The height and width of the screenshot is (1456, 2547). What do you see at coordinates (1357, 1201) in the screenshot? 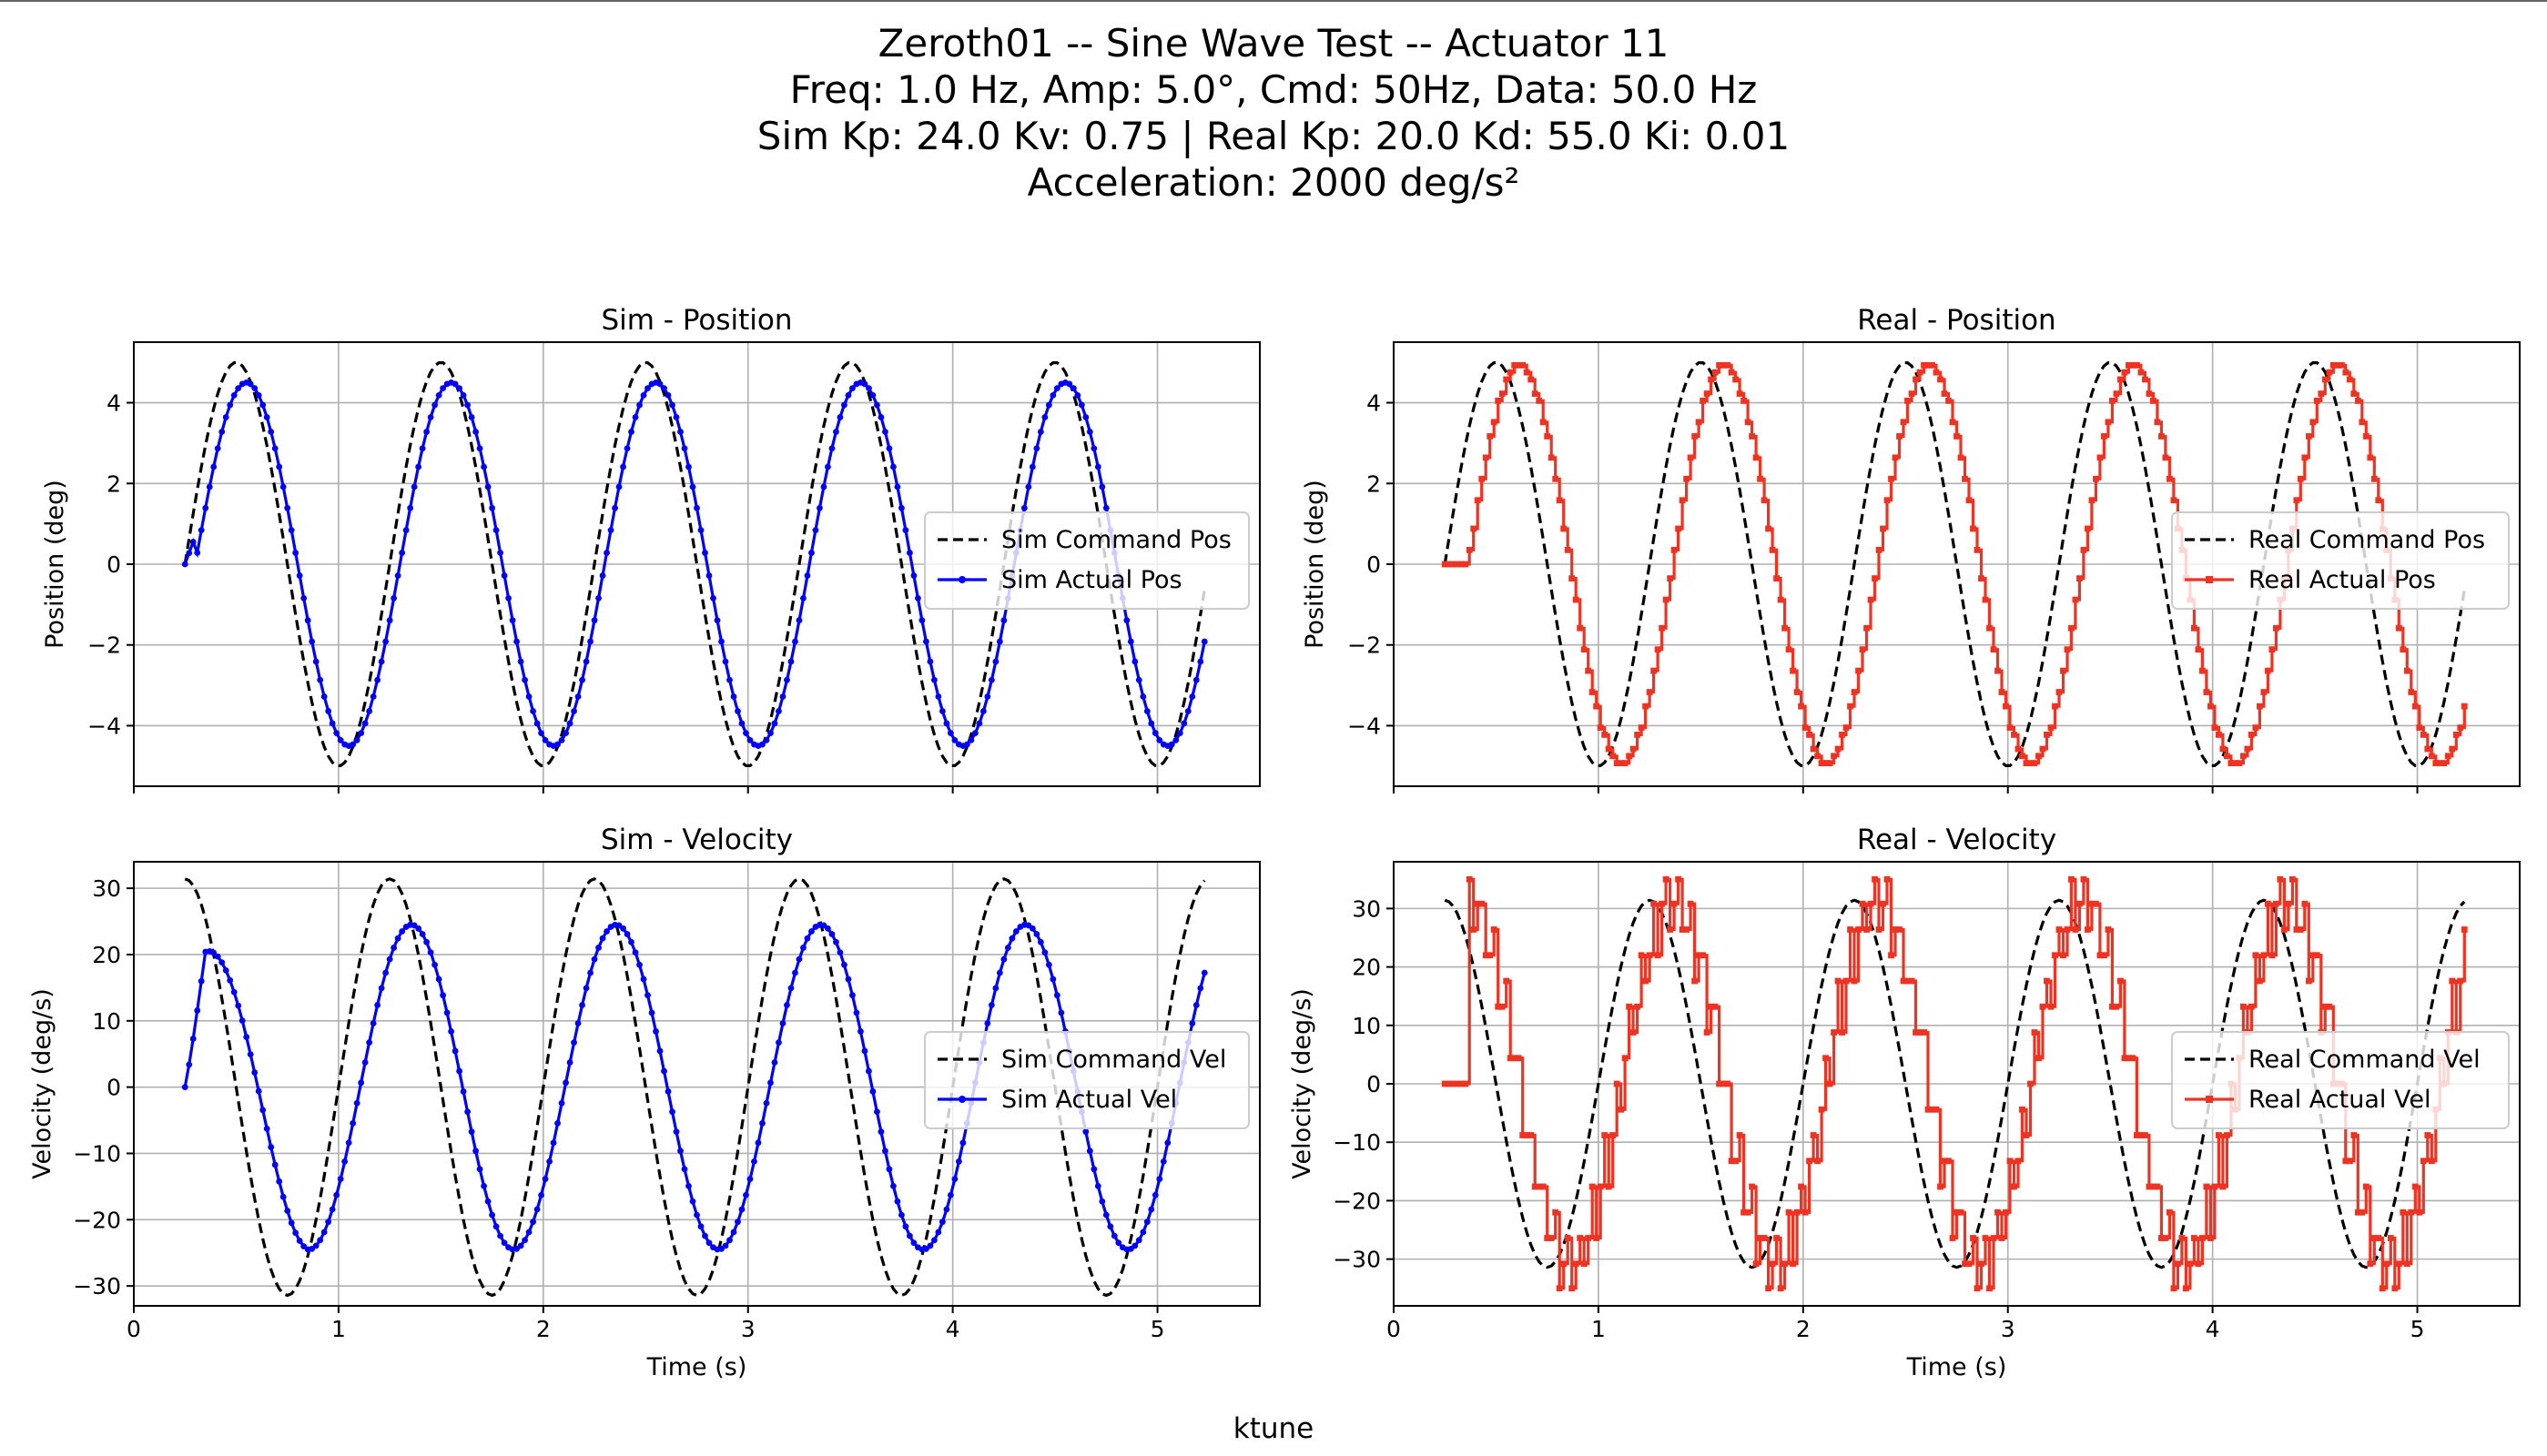
I see `y-tick-label: −20` at bounding box center [1357, 1201].